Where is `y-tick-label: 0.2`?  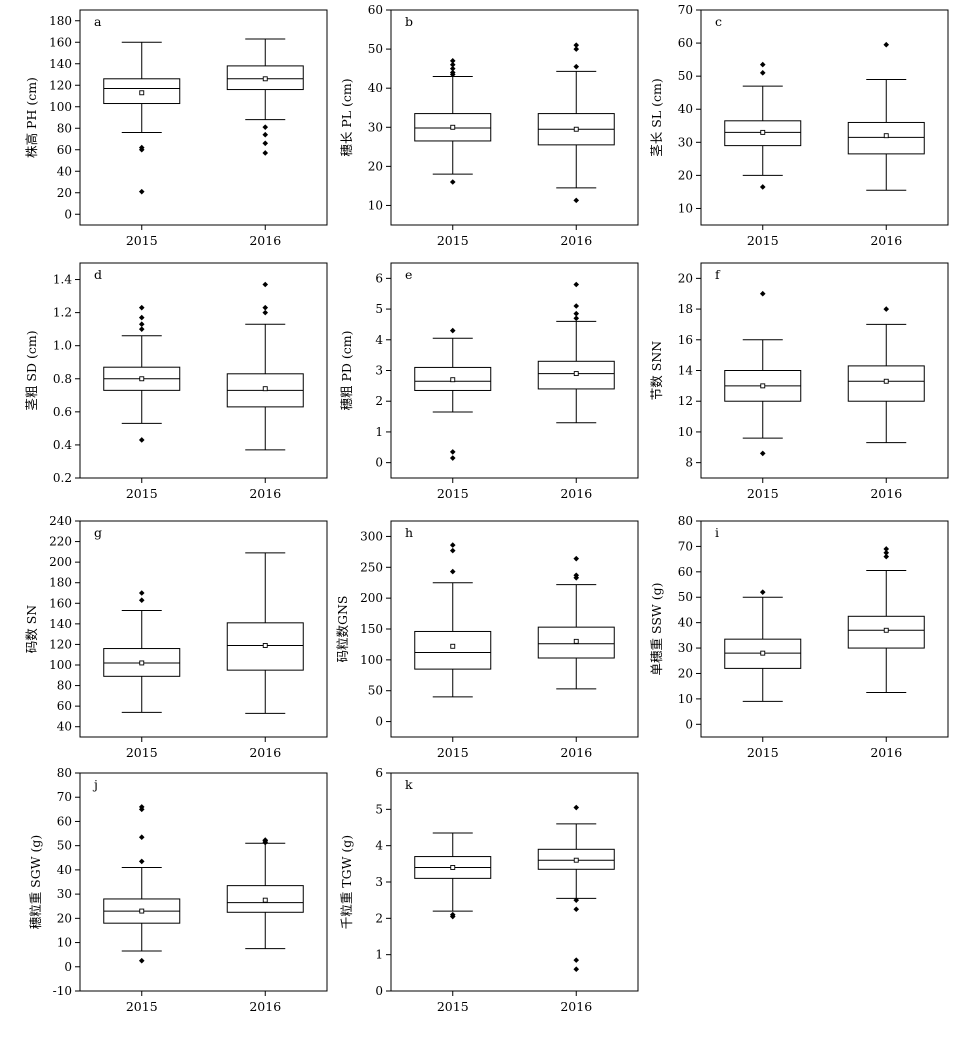 y-tick-label: 0.2 is located at coordinates (62, 478).